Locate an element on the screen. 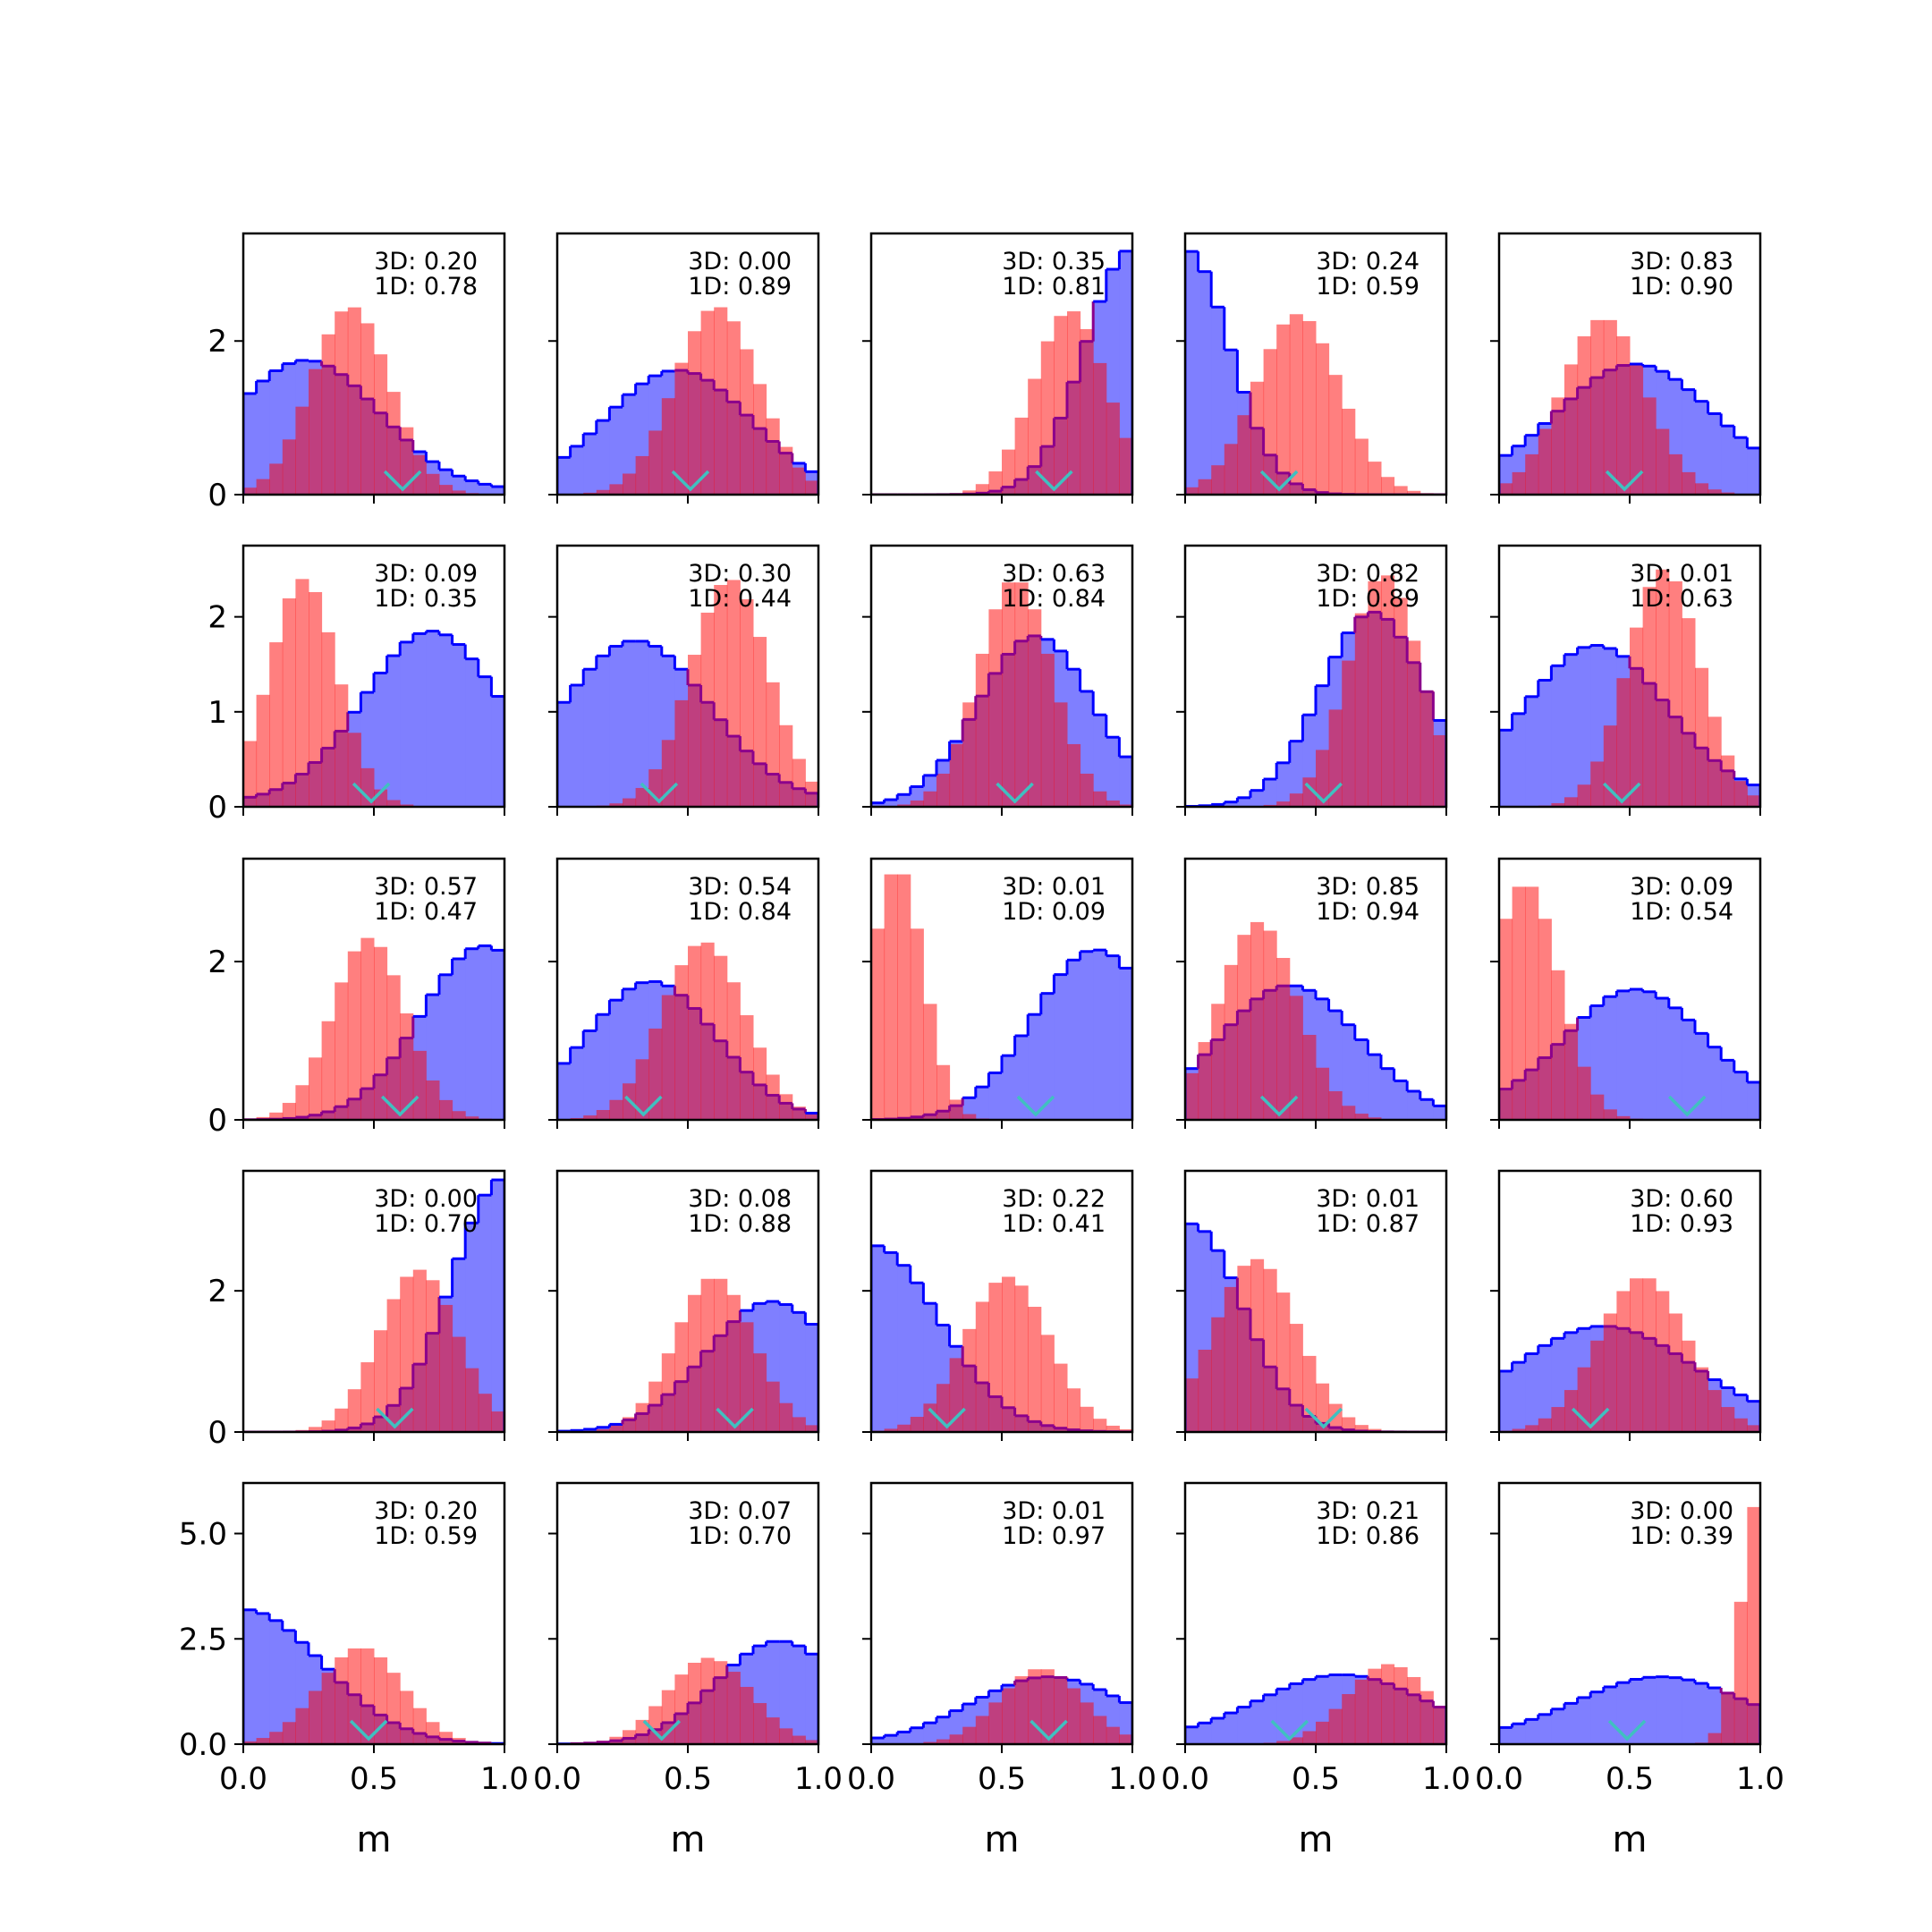 The image size is (1932, 1932). x-tick-label: 1.0 is located at coordinates (1446, 1779).